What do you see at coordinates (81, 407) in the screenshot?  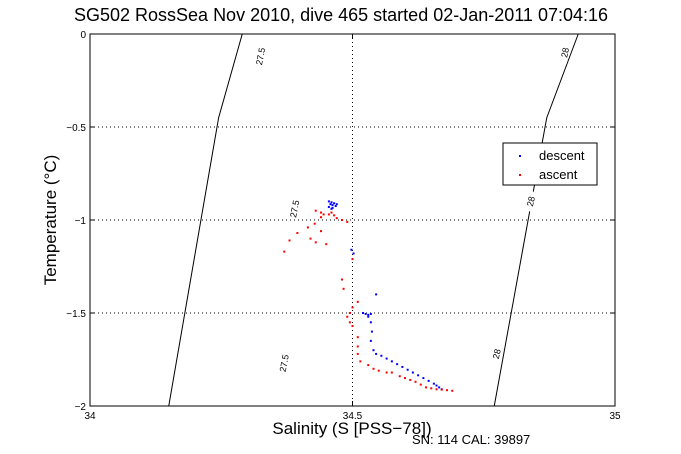 I see `y-tick-label: −2` at bounding box center [81, 407].